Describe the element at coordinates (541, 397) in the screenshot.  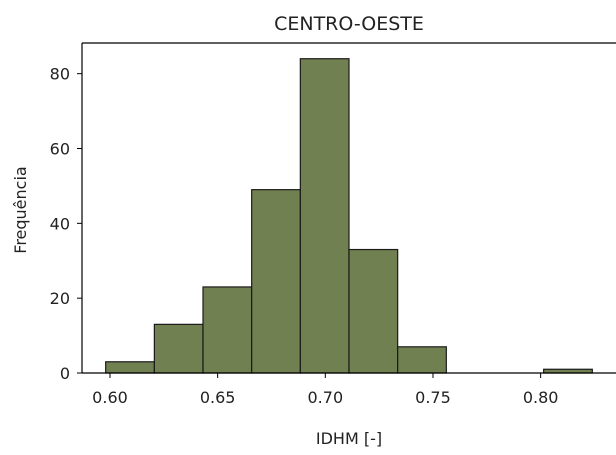
I see `x-tick-label: 0.80` at that location.